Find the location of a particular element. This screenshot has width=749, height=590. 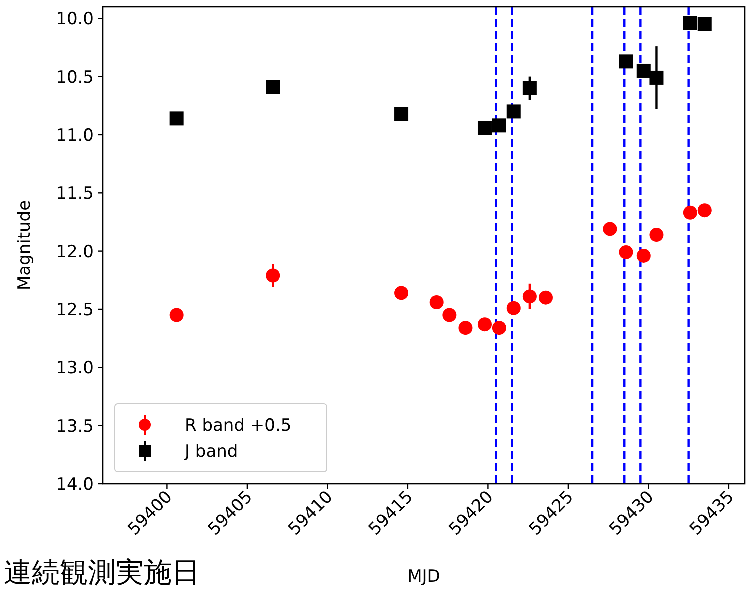

y-tick-label: 10.5 is located at coordinates (75, 78).